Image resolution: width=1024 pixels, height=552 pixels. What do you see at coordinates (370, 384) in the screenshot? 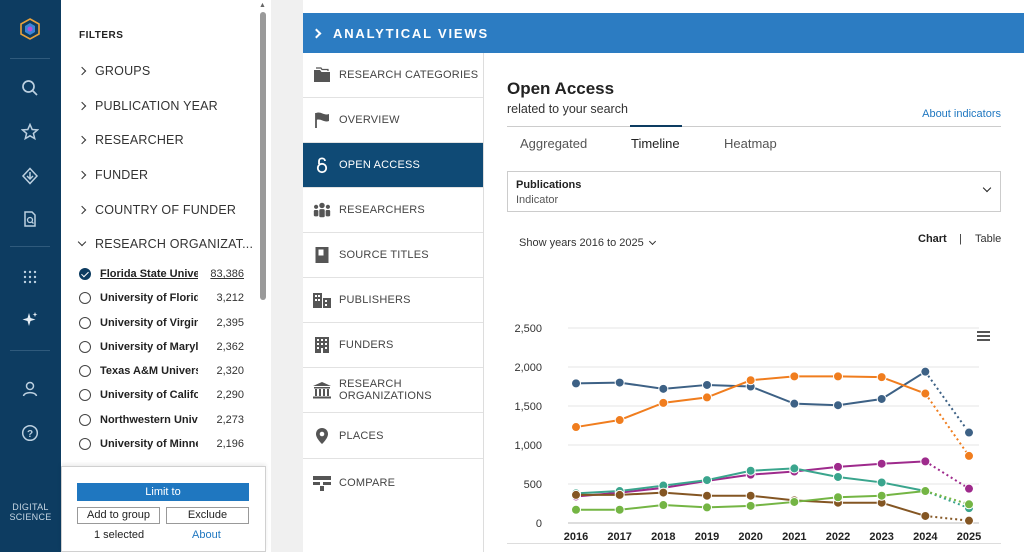
I see `view-label-line-1: RESEARCH` at bounding box center [370, 384].